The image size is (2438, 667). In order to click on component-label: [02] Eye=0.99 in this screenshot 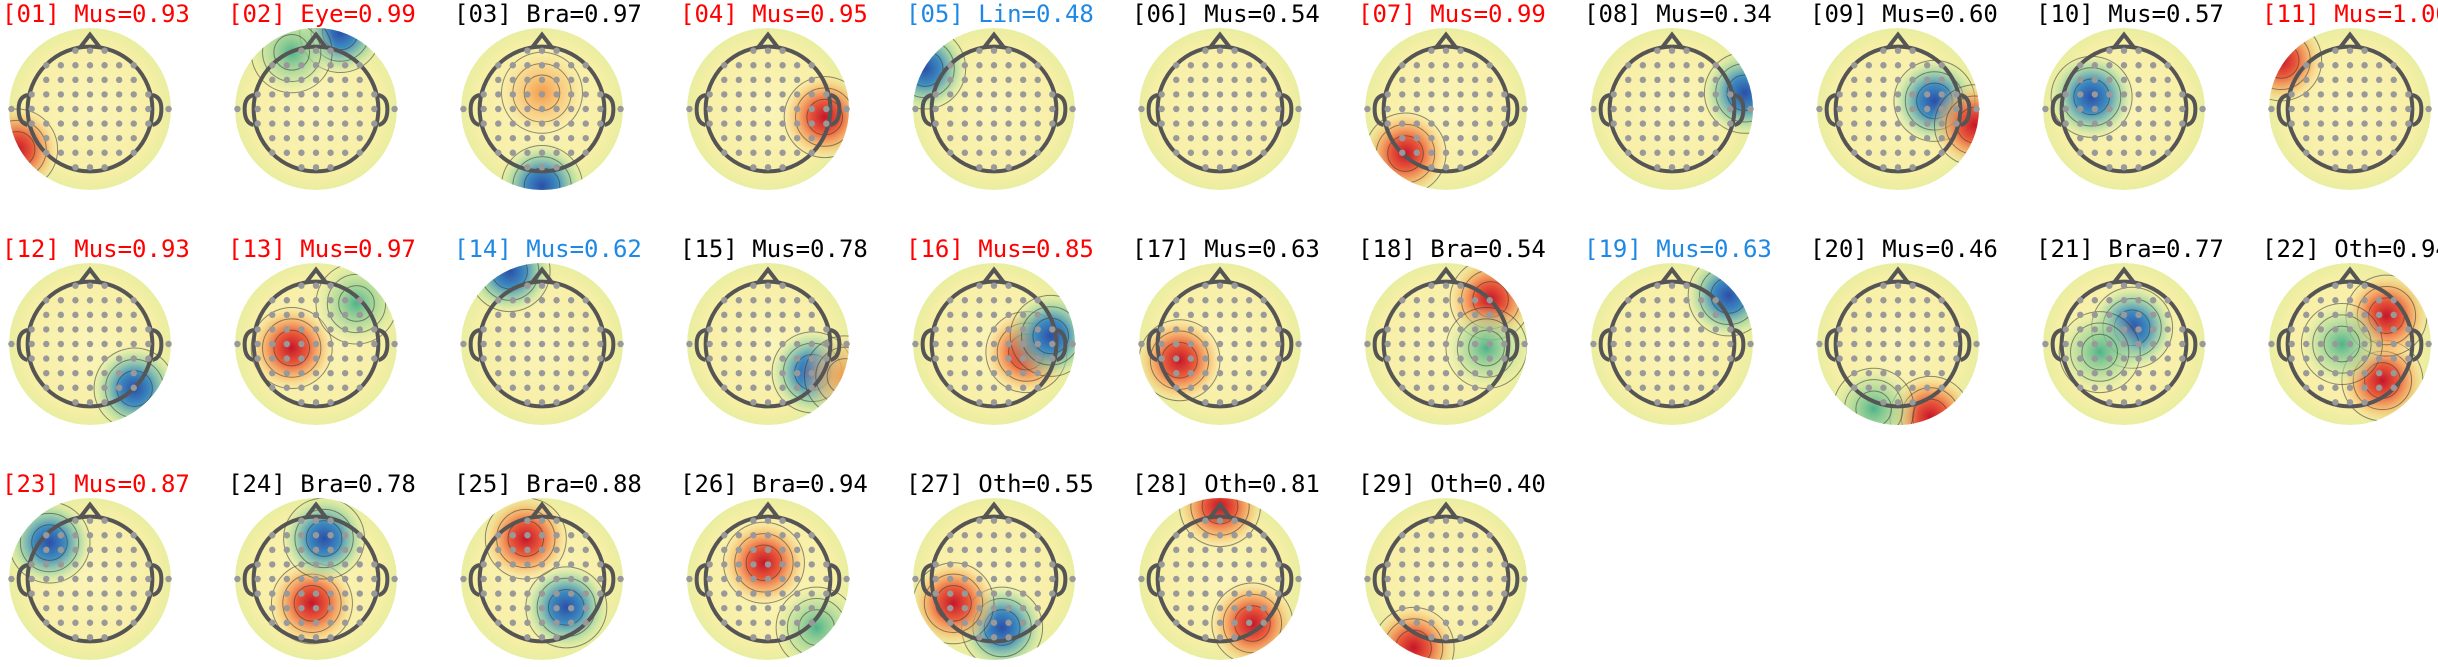, I will do `click(322, 14)`.